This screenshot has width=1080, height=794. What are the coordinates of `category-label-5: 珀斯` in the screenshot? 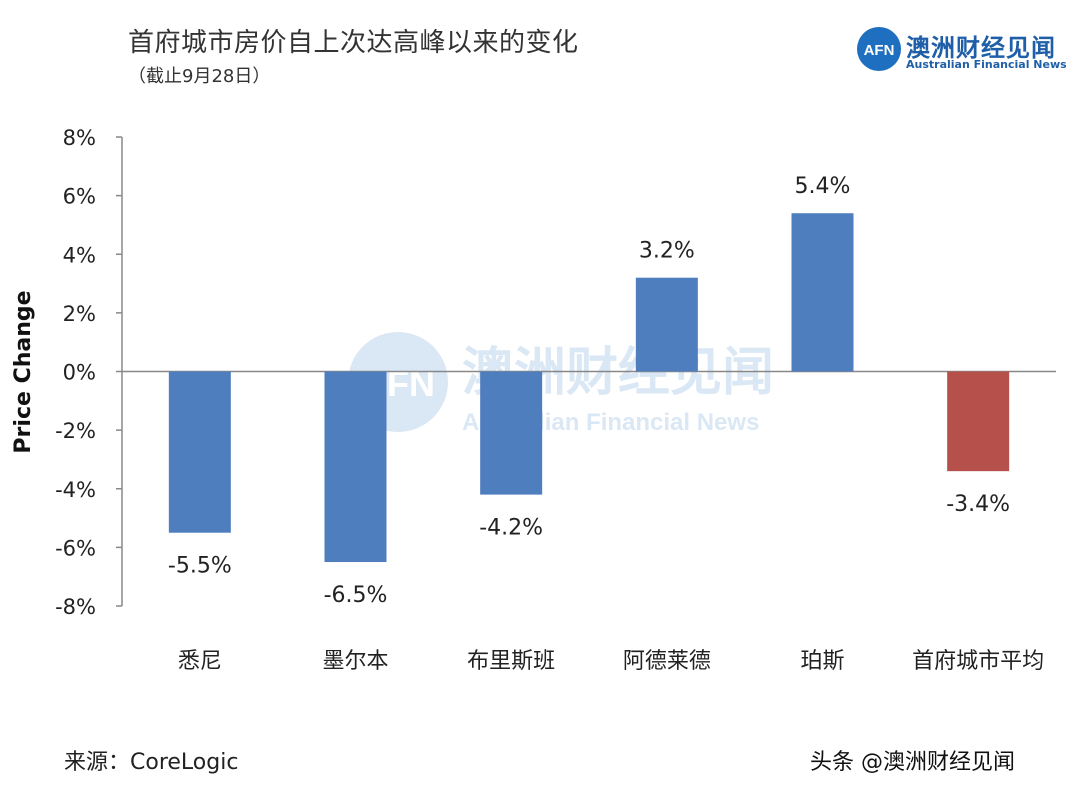 It's located at (822, 661).